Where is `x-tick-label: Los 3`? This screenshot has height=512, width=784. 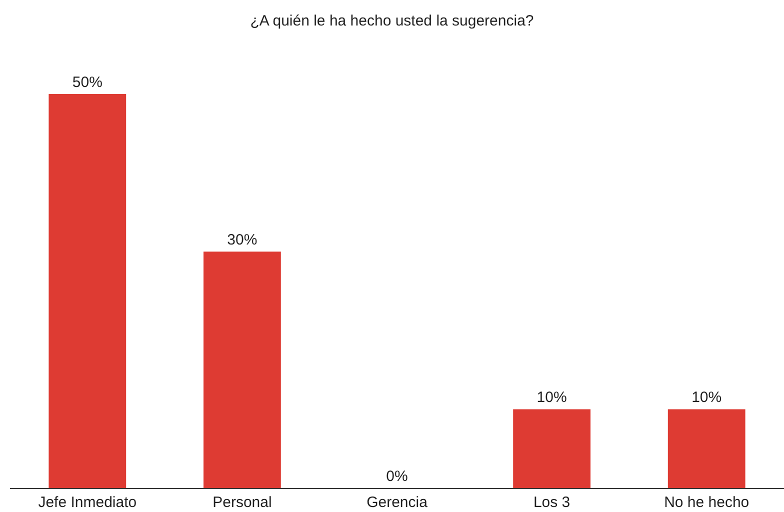 x-tick-label: Los 3 is located at coordinates (551, 502).